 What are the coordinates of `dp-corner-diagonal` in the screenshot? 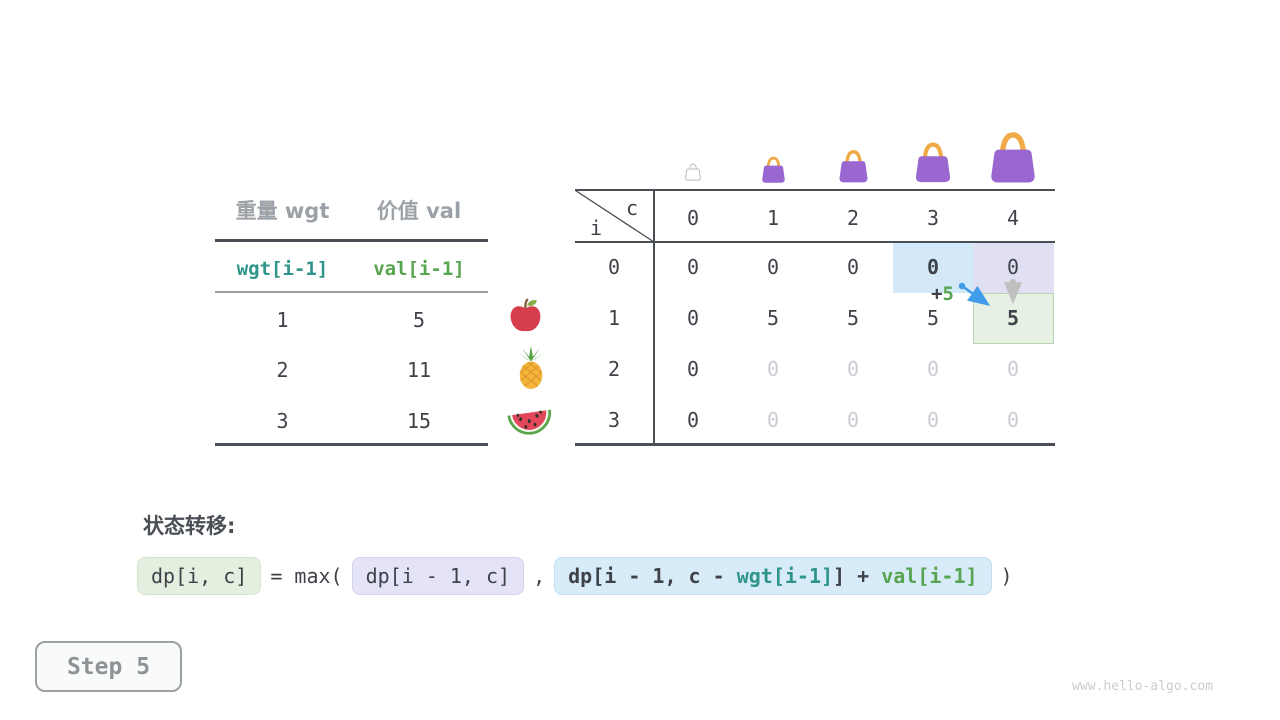 It's located at (615, 216).